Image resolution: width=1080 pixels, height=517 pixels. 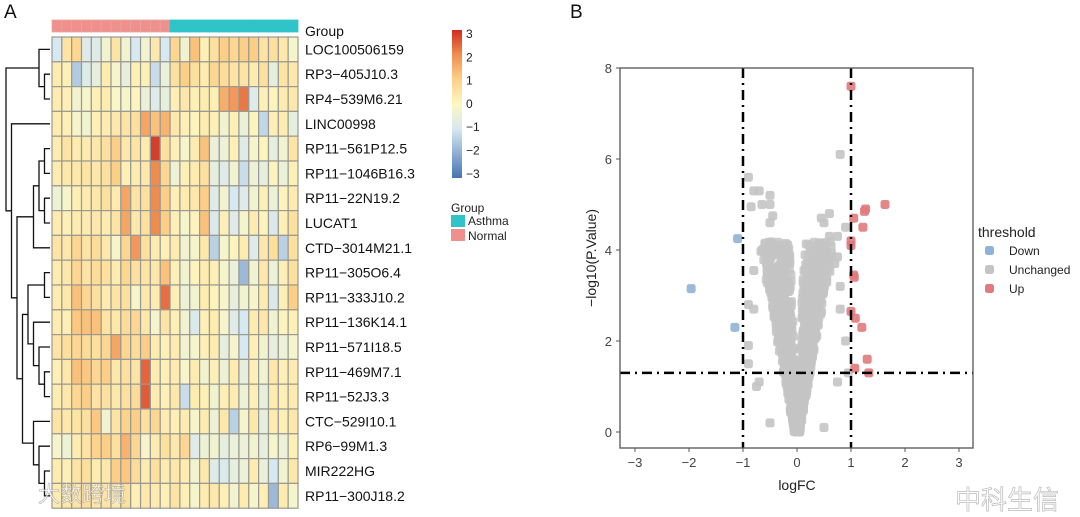 What do you see at coordinates (867, 359) in the screenshot?
I see `point-up` at bounding box center [867, 359].